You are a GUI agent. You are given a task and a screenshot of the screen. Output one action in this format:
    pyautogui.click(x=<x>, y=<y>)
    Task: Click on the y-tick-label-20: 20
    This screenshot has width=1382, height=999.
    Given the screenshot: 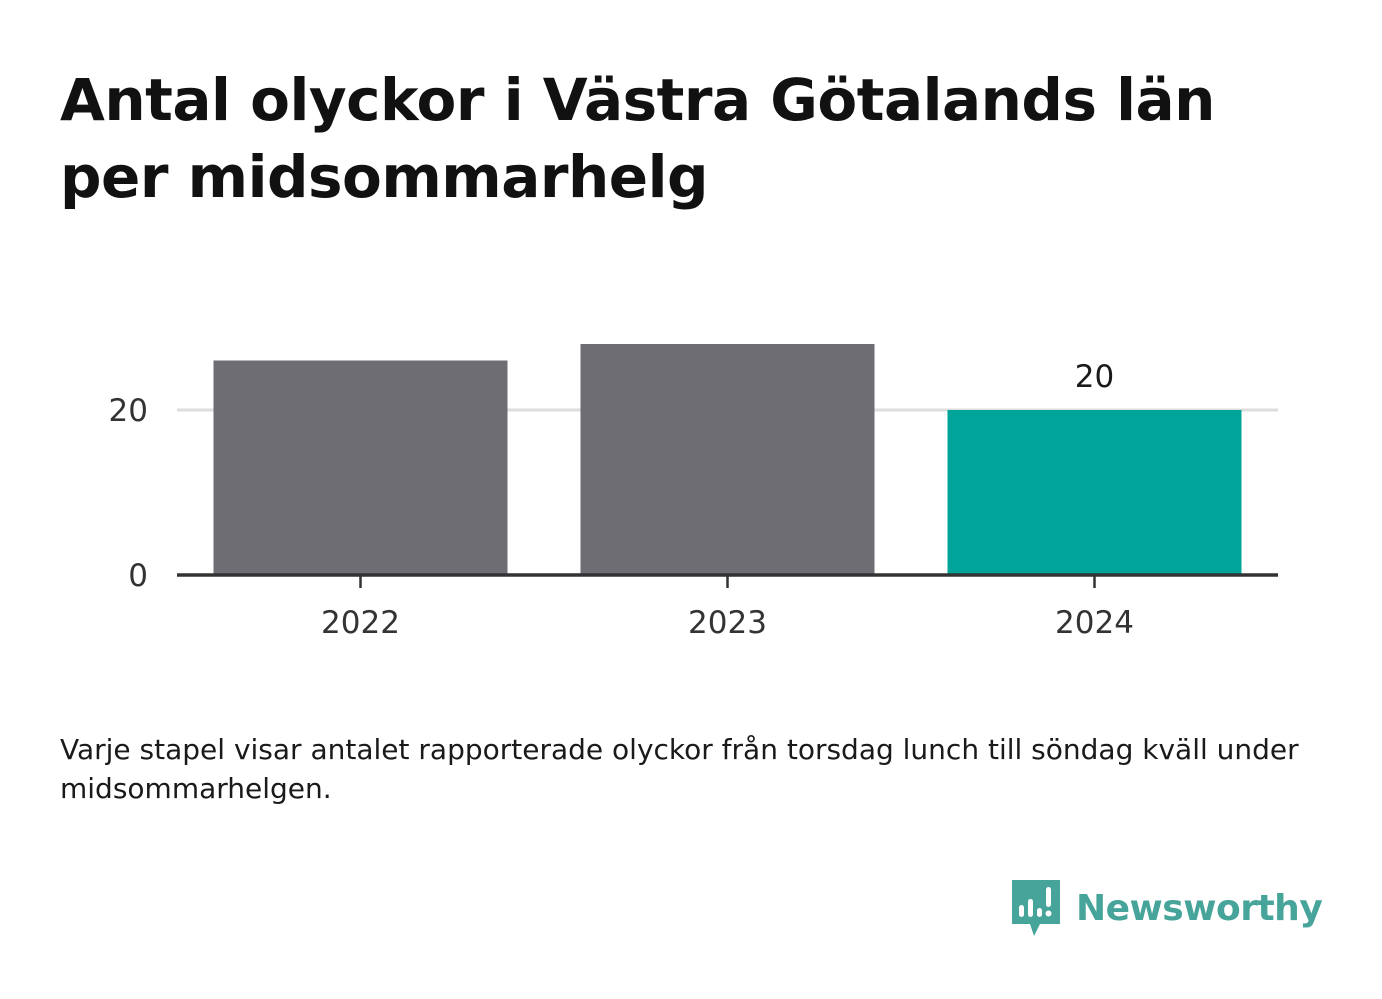 What is the action you would take?
    pyautogui.click(x=128, y=411)
    